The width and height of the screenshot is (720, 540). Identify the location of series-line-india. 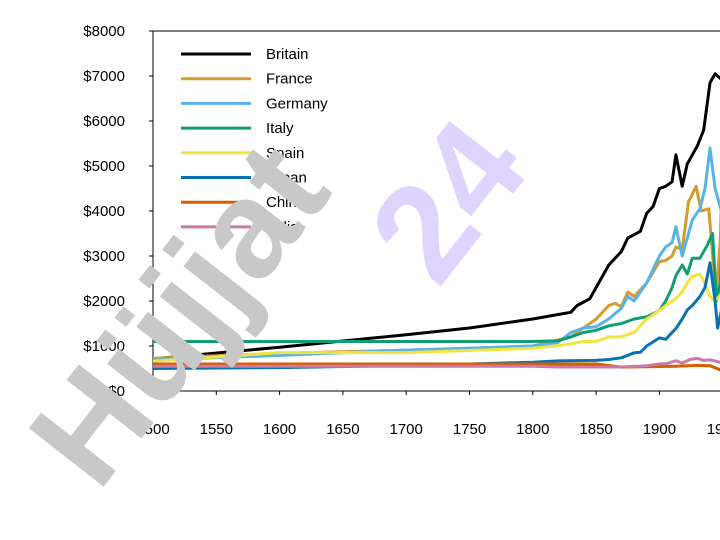
(436, 362).